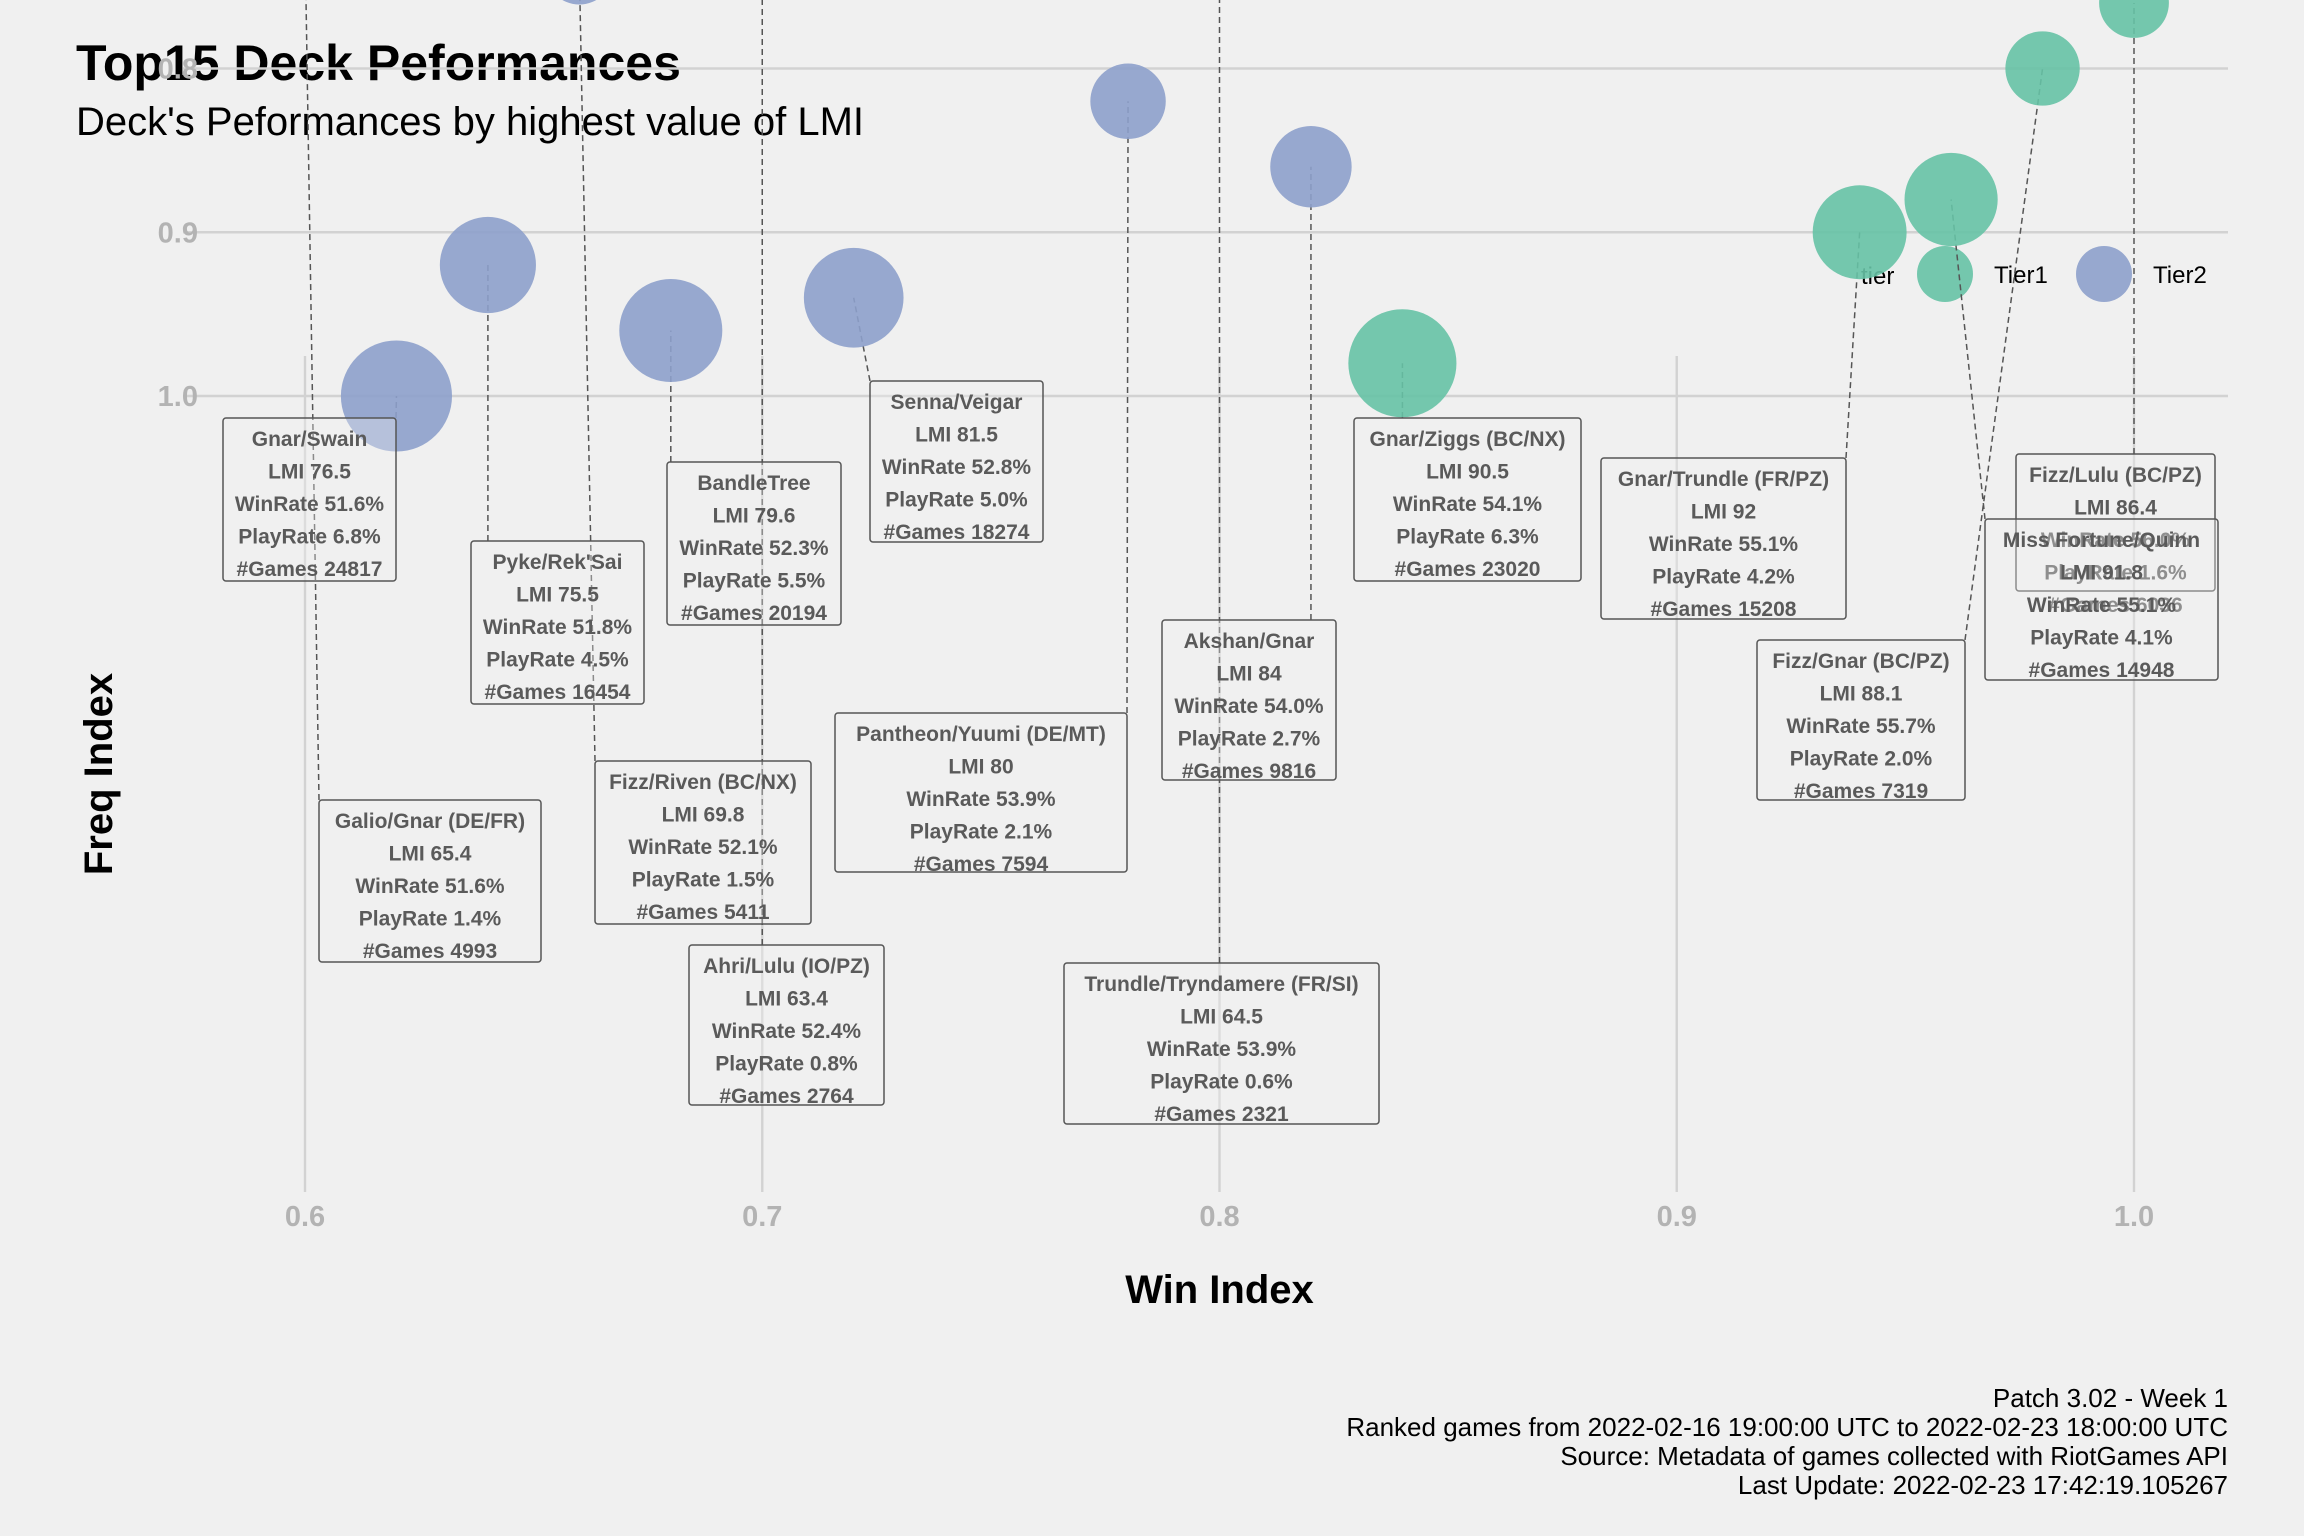 The height and width of the screenshot is (1536, 2304). I want to click on label-playrate: PlayRate 4.1%, so click(2101, 638).